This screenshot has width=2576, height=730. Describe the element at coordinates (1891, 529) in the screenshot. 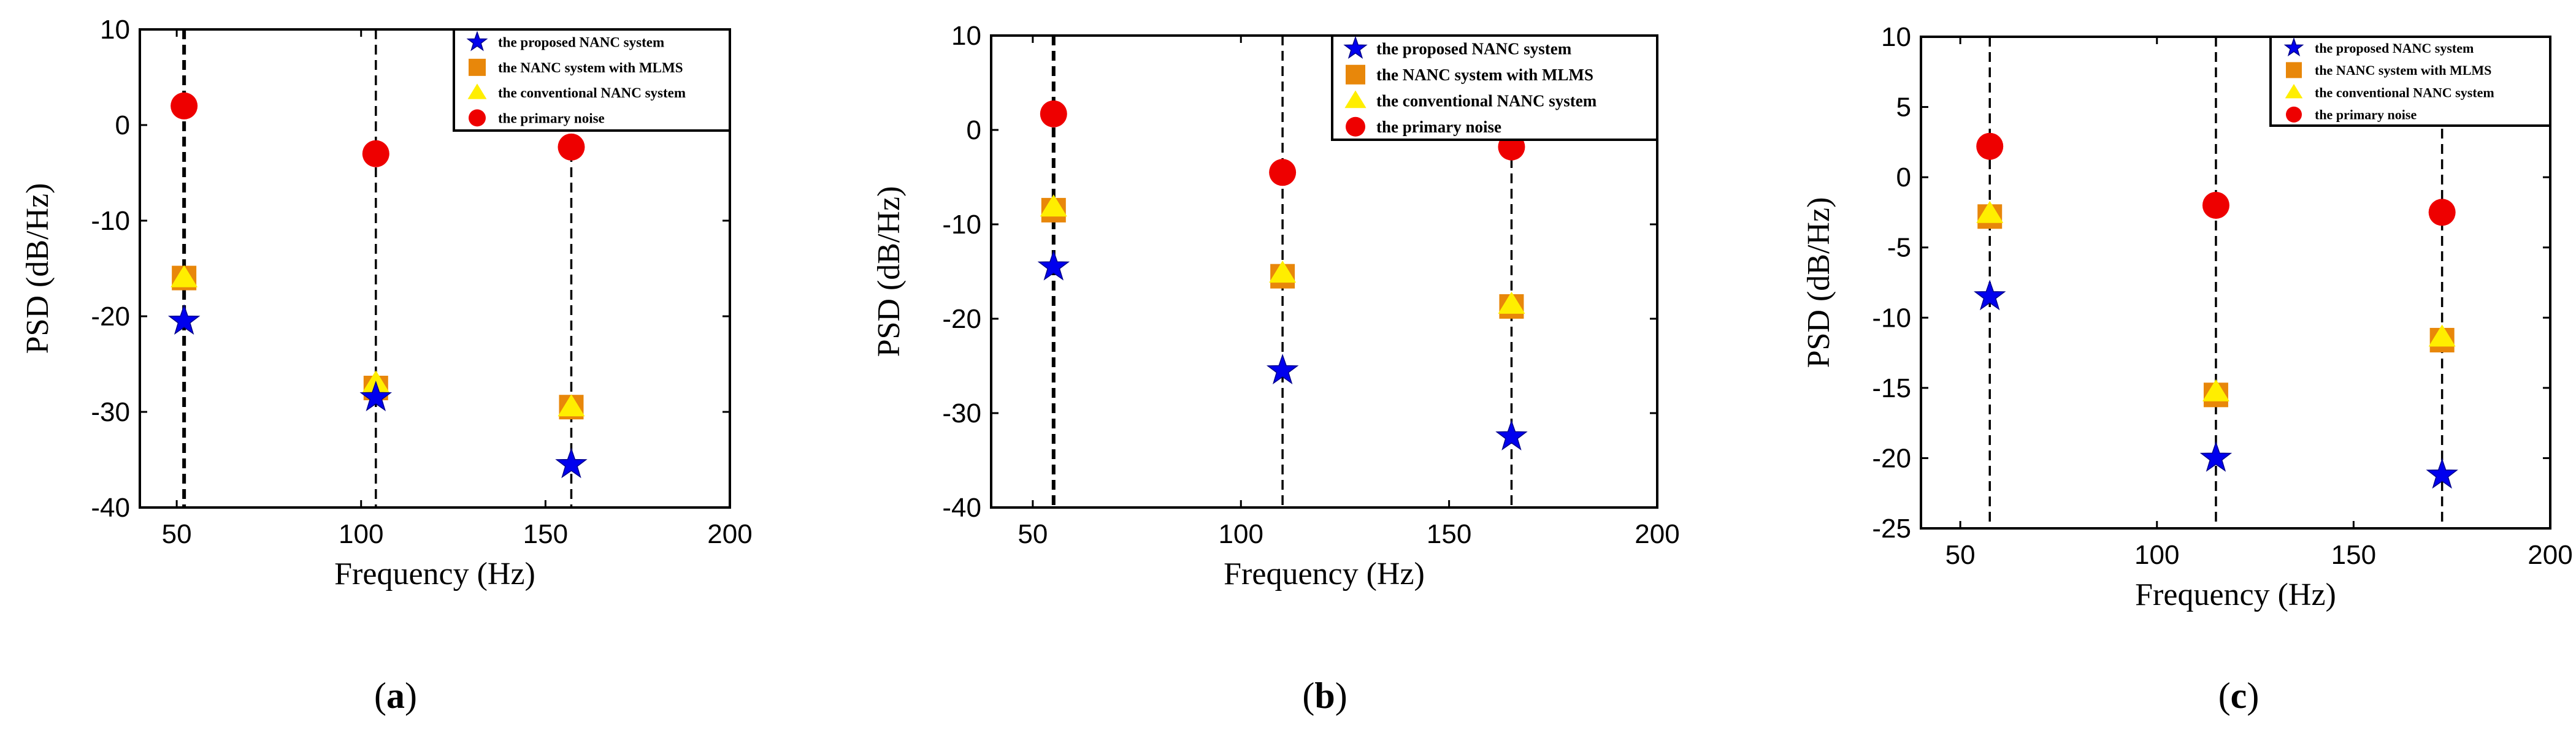

I see `y-tick-label: -25` at that location.